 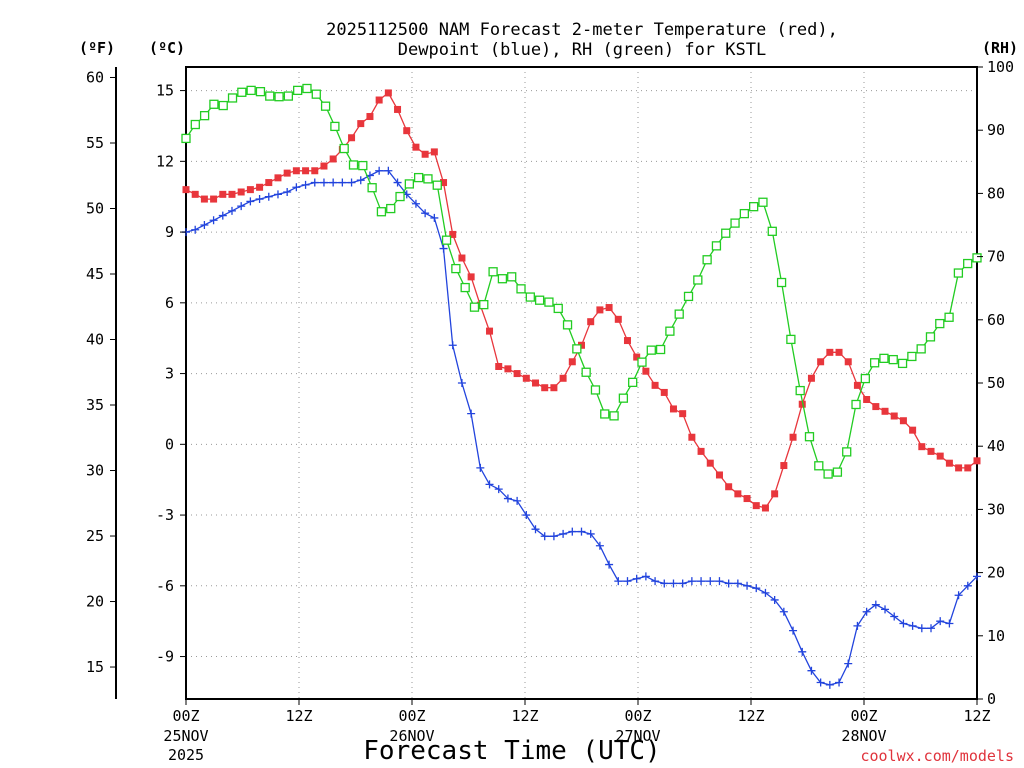 I want to click on rh-tick-label: 60, so click(x=996, y=320).